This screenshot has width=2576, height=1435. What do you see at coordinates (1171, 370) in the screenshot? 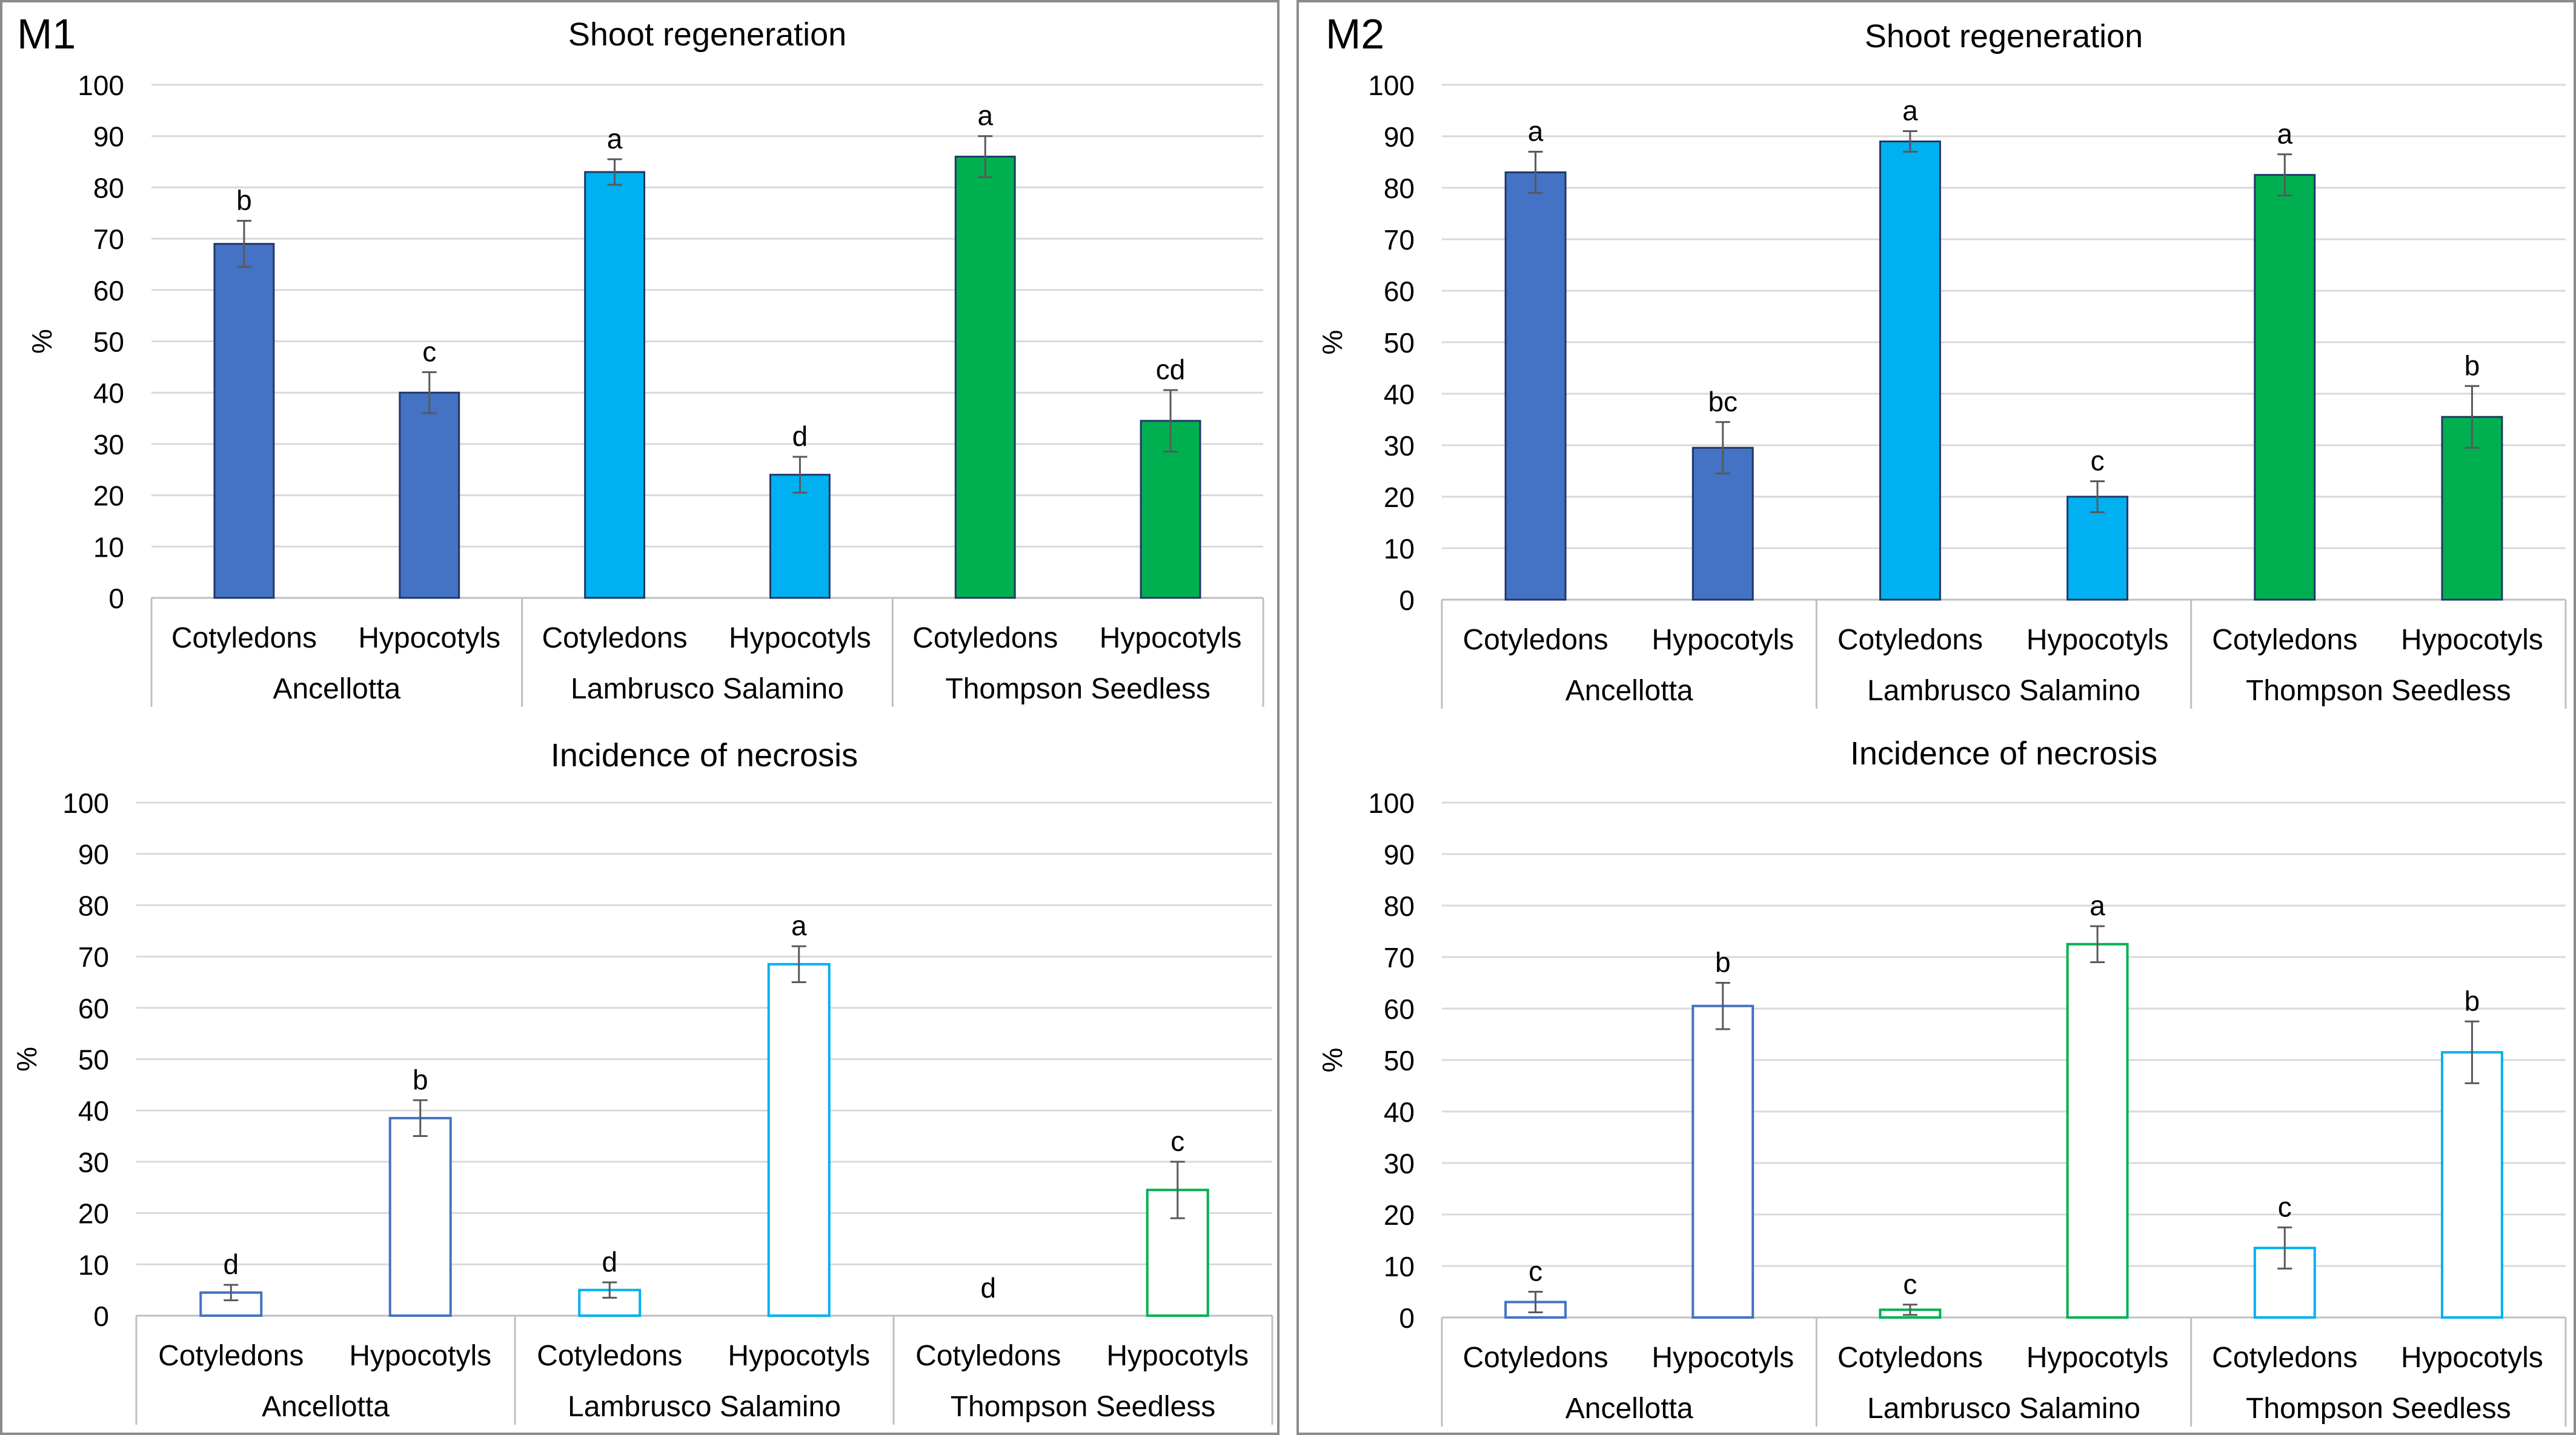
I see `significance-letter: cd` at bounding box center [1171, 370].